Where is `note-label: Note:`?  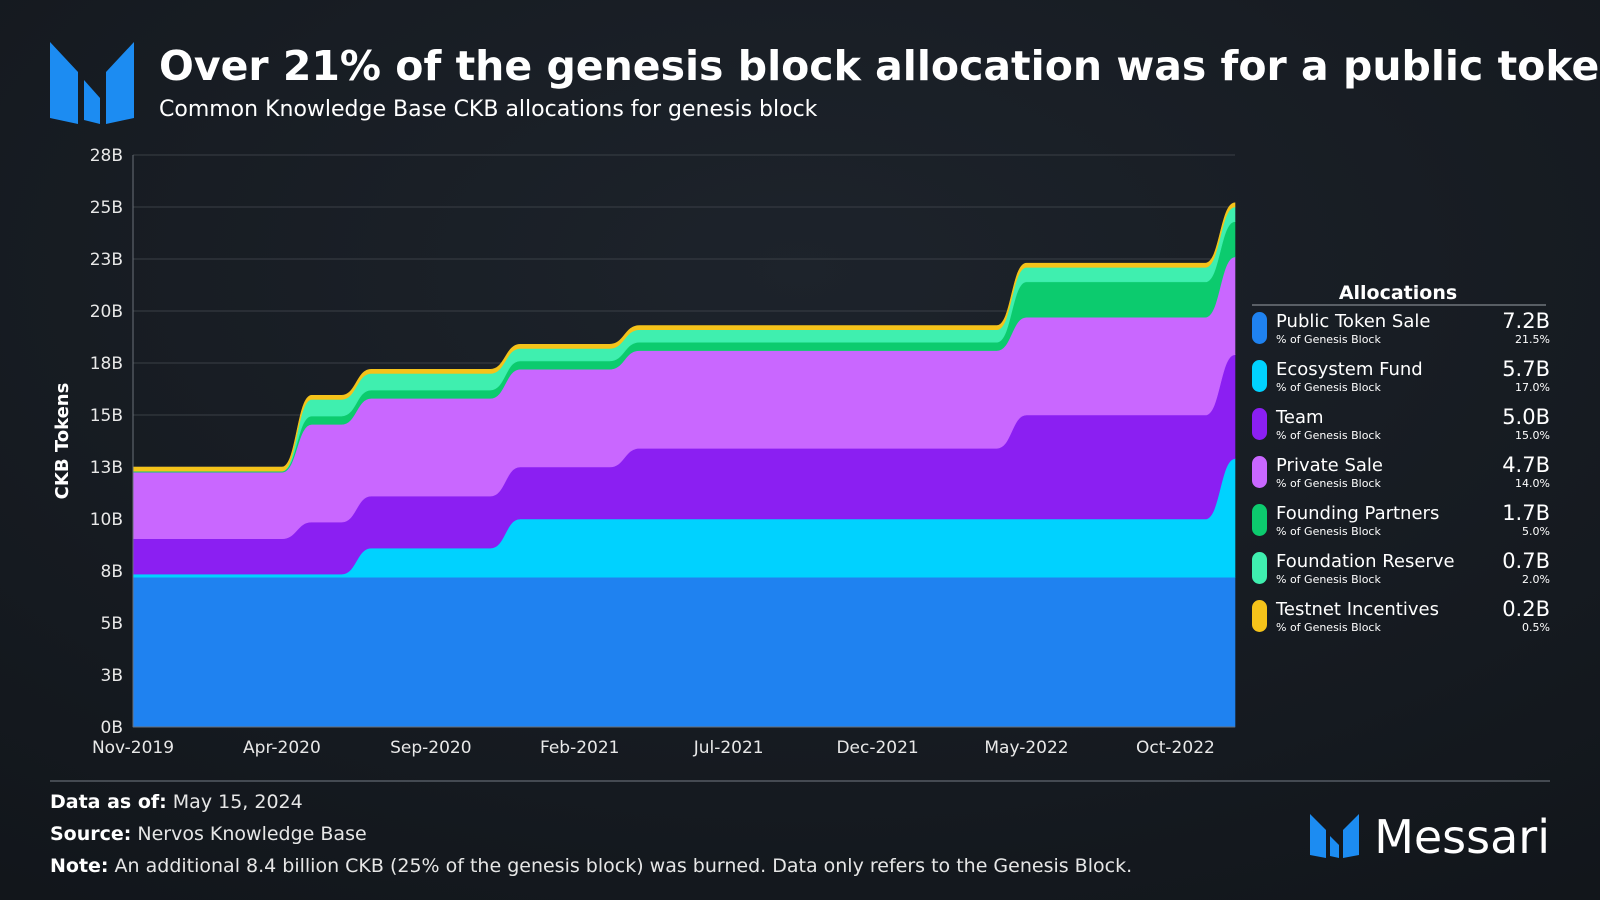
note-label: Note: is located at coordinates (79, 866).